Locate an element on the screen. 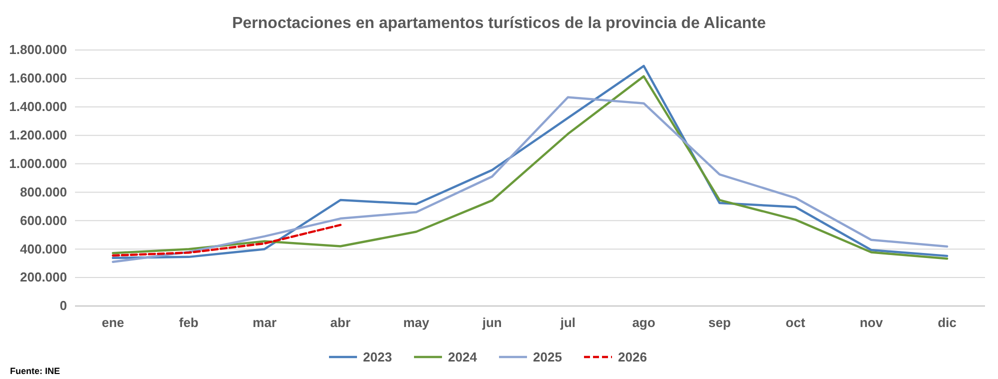 This screenshot has height=379, width=998. x-tick-label: feb is located at coordinates (189, 322).